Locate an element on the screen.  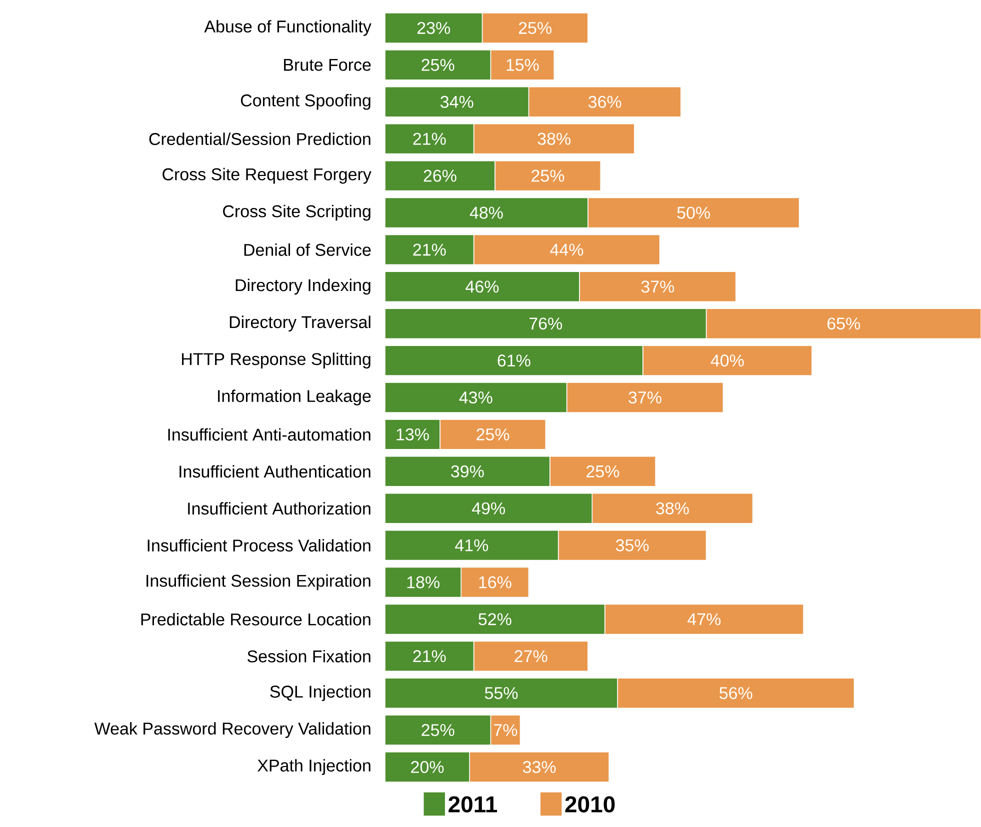
y-tick-label: Denial of Service is located at coordinates (307, 249).